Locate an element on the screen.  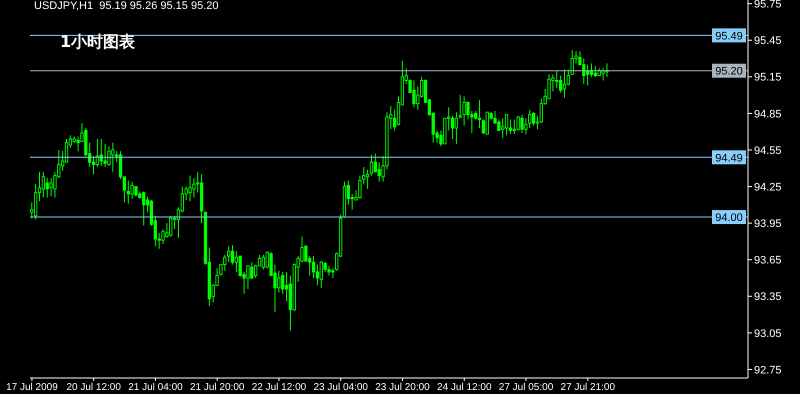
annotation: 1小时图表 is located at coordinates (98, 42).